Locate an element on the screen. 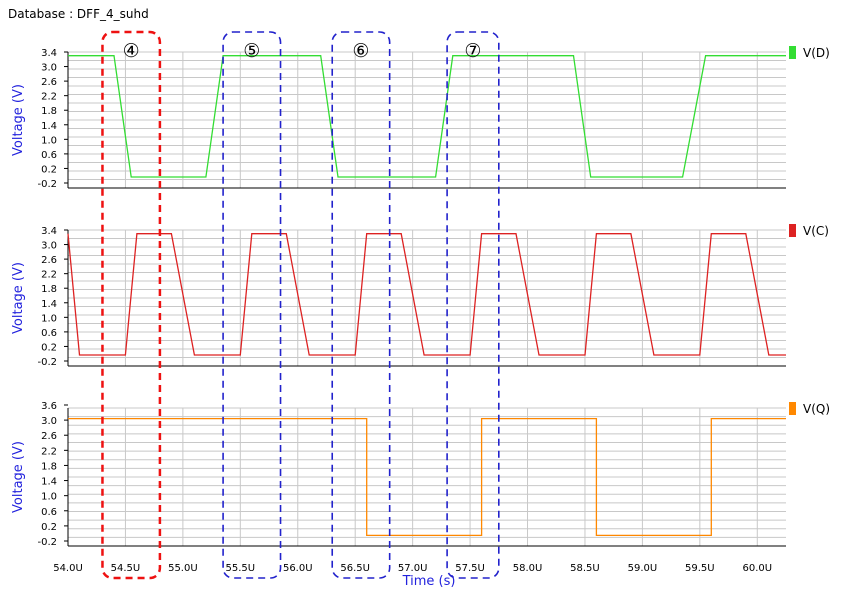 The width and height of the screenshot is (865, 598). x-tick-label: 54.0U is located at coordinates (68, 568).